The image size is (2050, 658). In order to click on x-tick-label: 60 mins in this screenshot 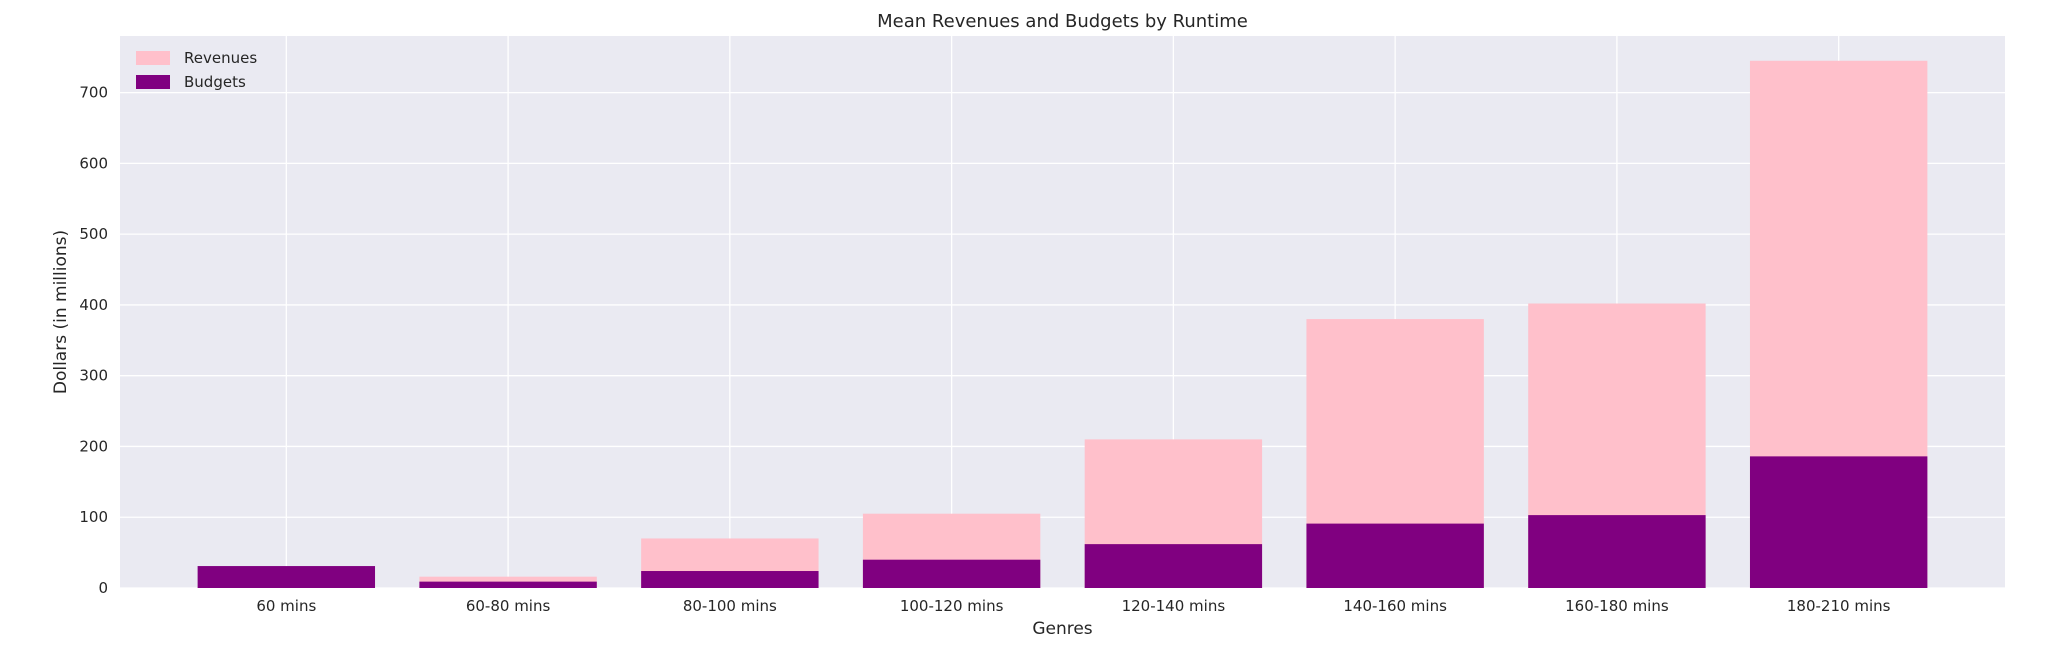, I will do `click(286, 606)`.